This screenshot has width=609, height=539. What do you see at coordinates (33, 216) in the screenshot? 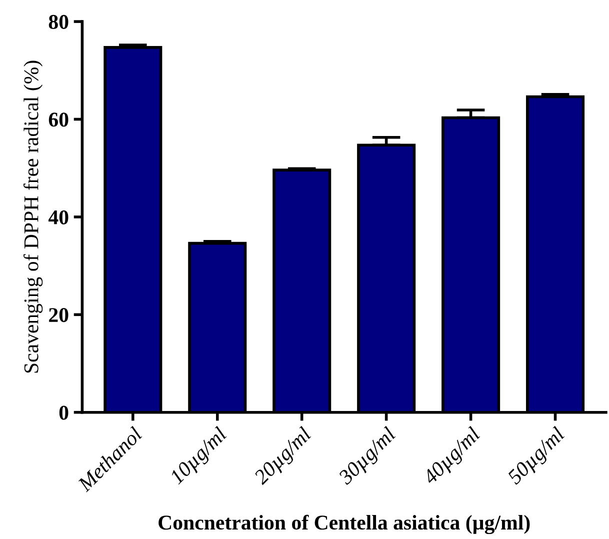
I see `y-axis-title: Scavenging of DPPH free radical (%)` at bounding box center [33, 216].